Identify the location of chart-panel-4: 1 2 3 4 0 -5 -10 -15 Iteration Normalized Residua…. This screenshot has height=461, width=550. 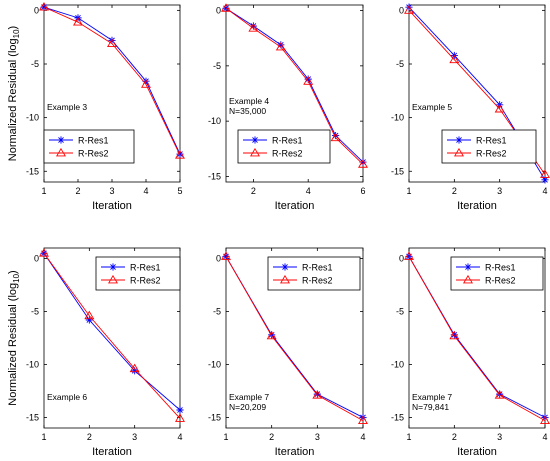
(96, 352).